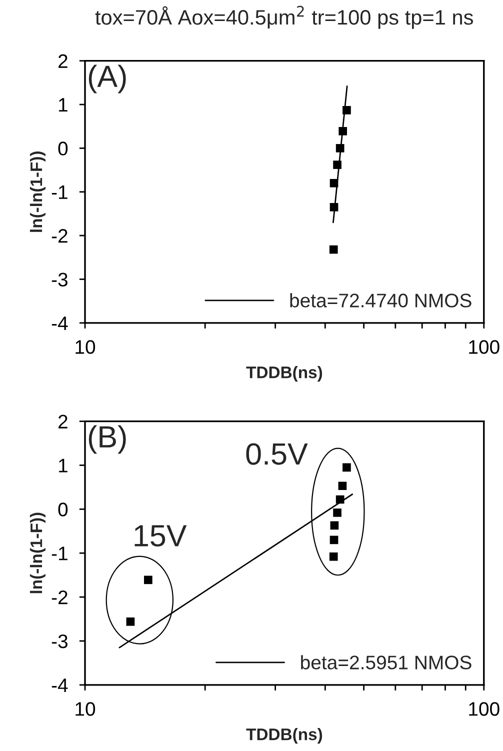 Image resolution: width=503 pixels, height=751 pixels. What do you see at coordinates (381, 300) in the screenshot?
I see `legend-label: beta=72.4740 NMOS` at bounding box center [381, 300].